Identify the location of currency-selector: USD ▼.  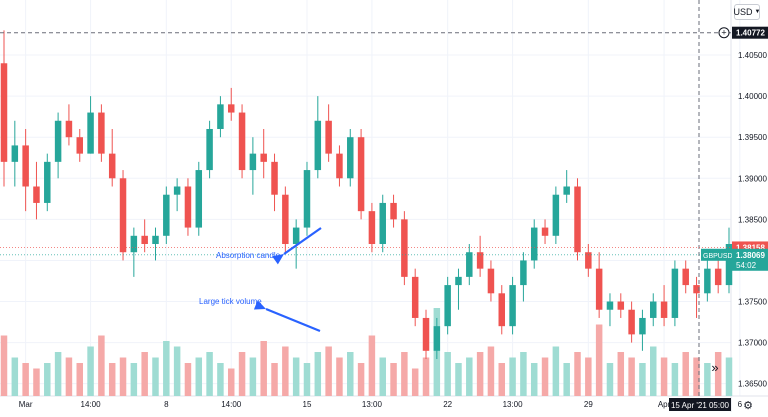
(747, 12).